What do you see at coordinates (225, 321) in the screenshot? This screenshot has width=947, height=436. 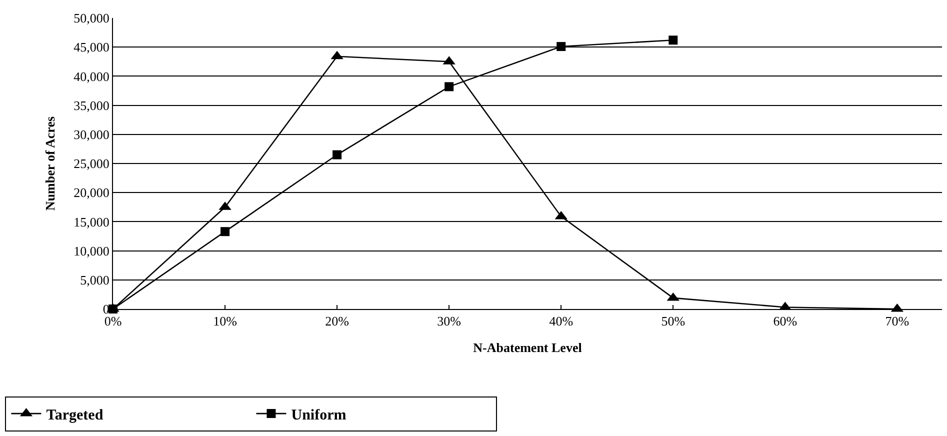 I see `x-tick-label: 10%` at bounding box center [225, 321].